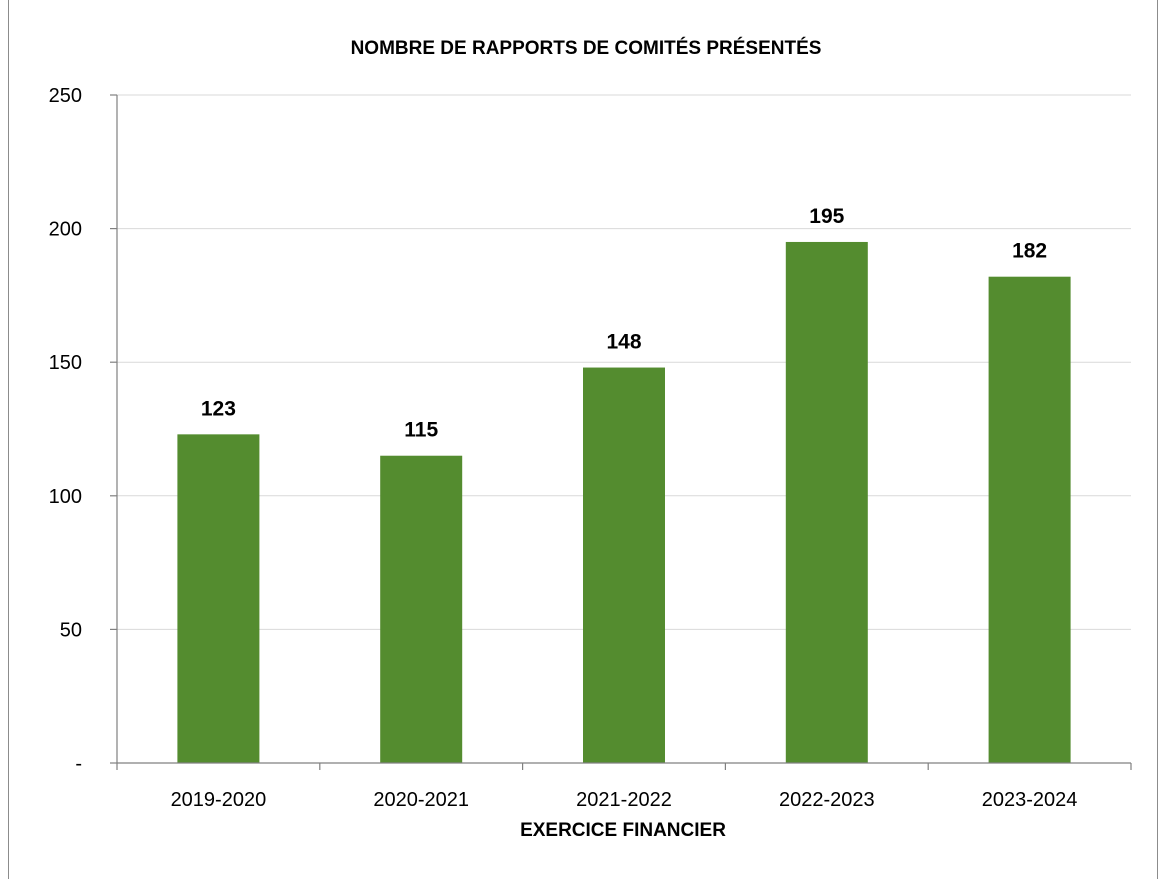 The image size is (1158, 879). What do you see at coordinates (218, 408) in the screenshot?
I see `data-label: 123` at bounding box center [218, 408].